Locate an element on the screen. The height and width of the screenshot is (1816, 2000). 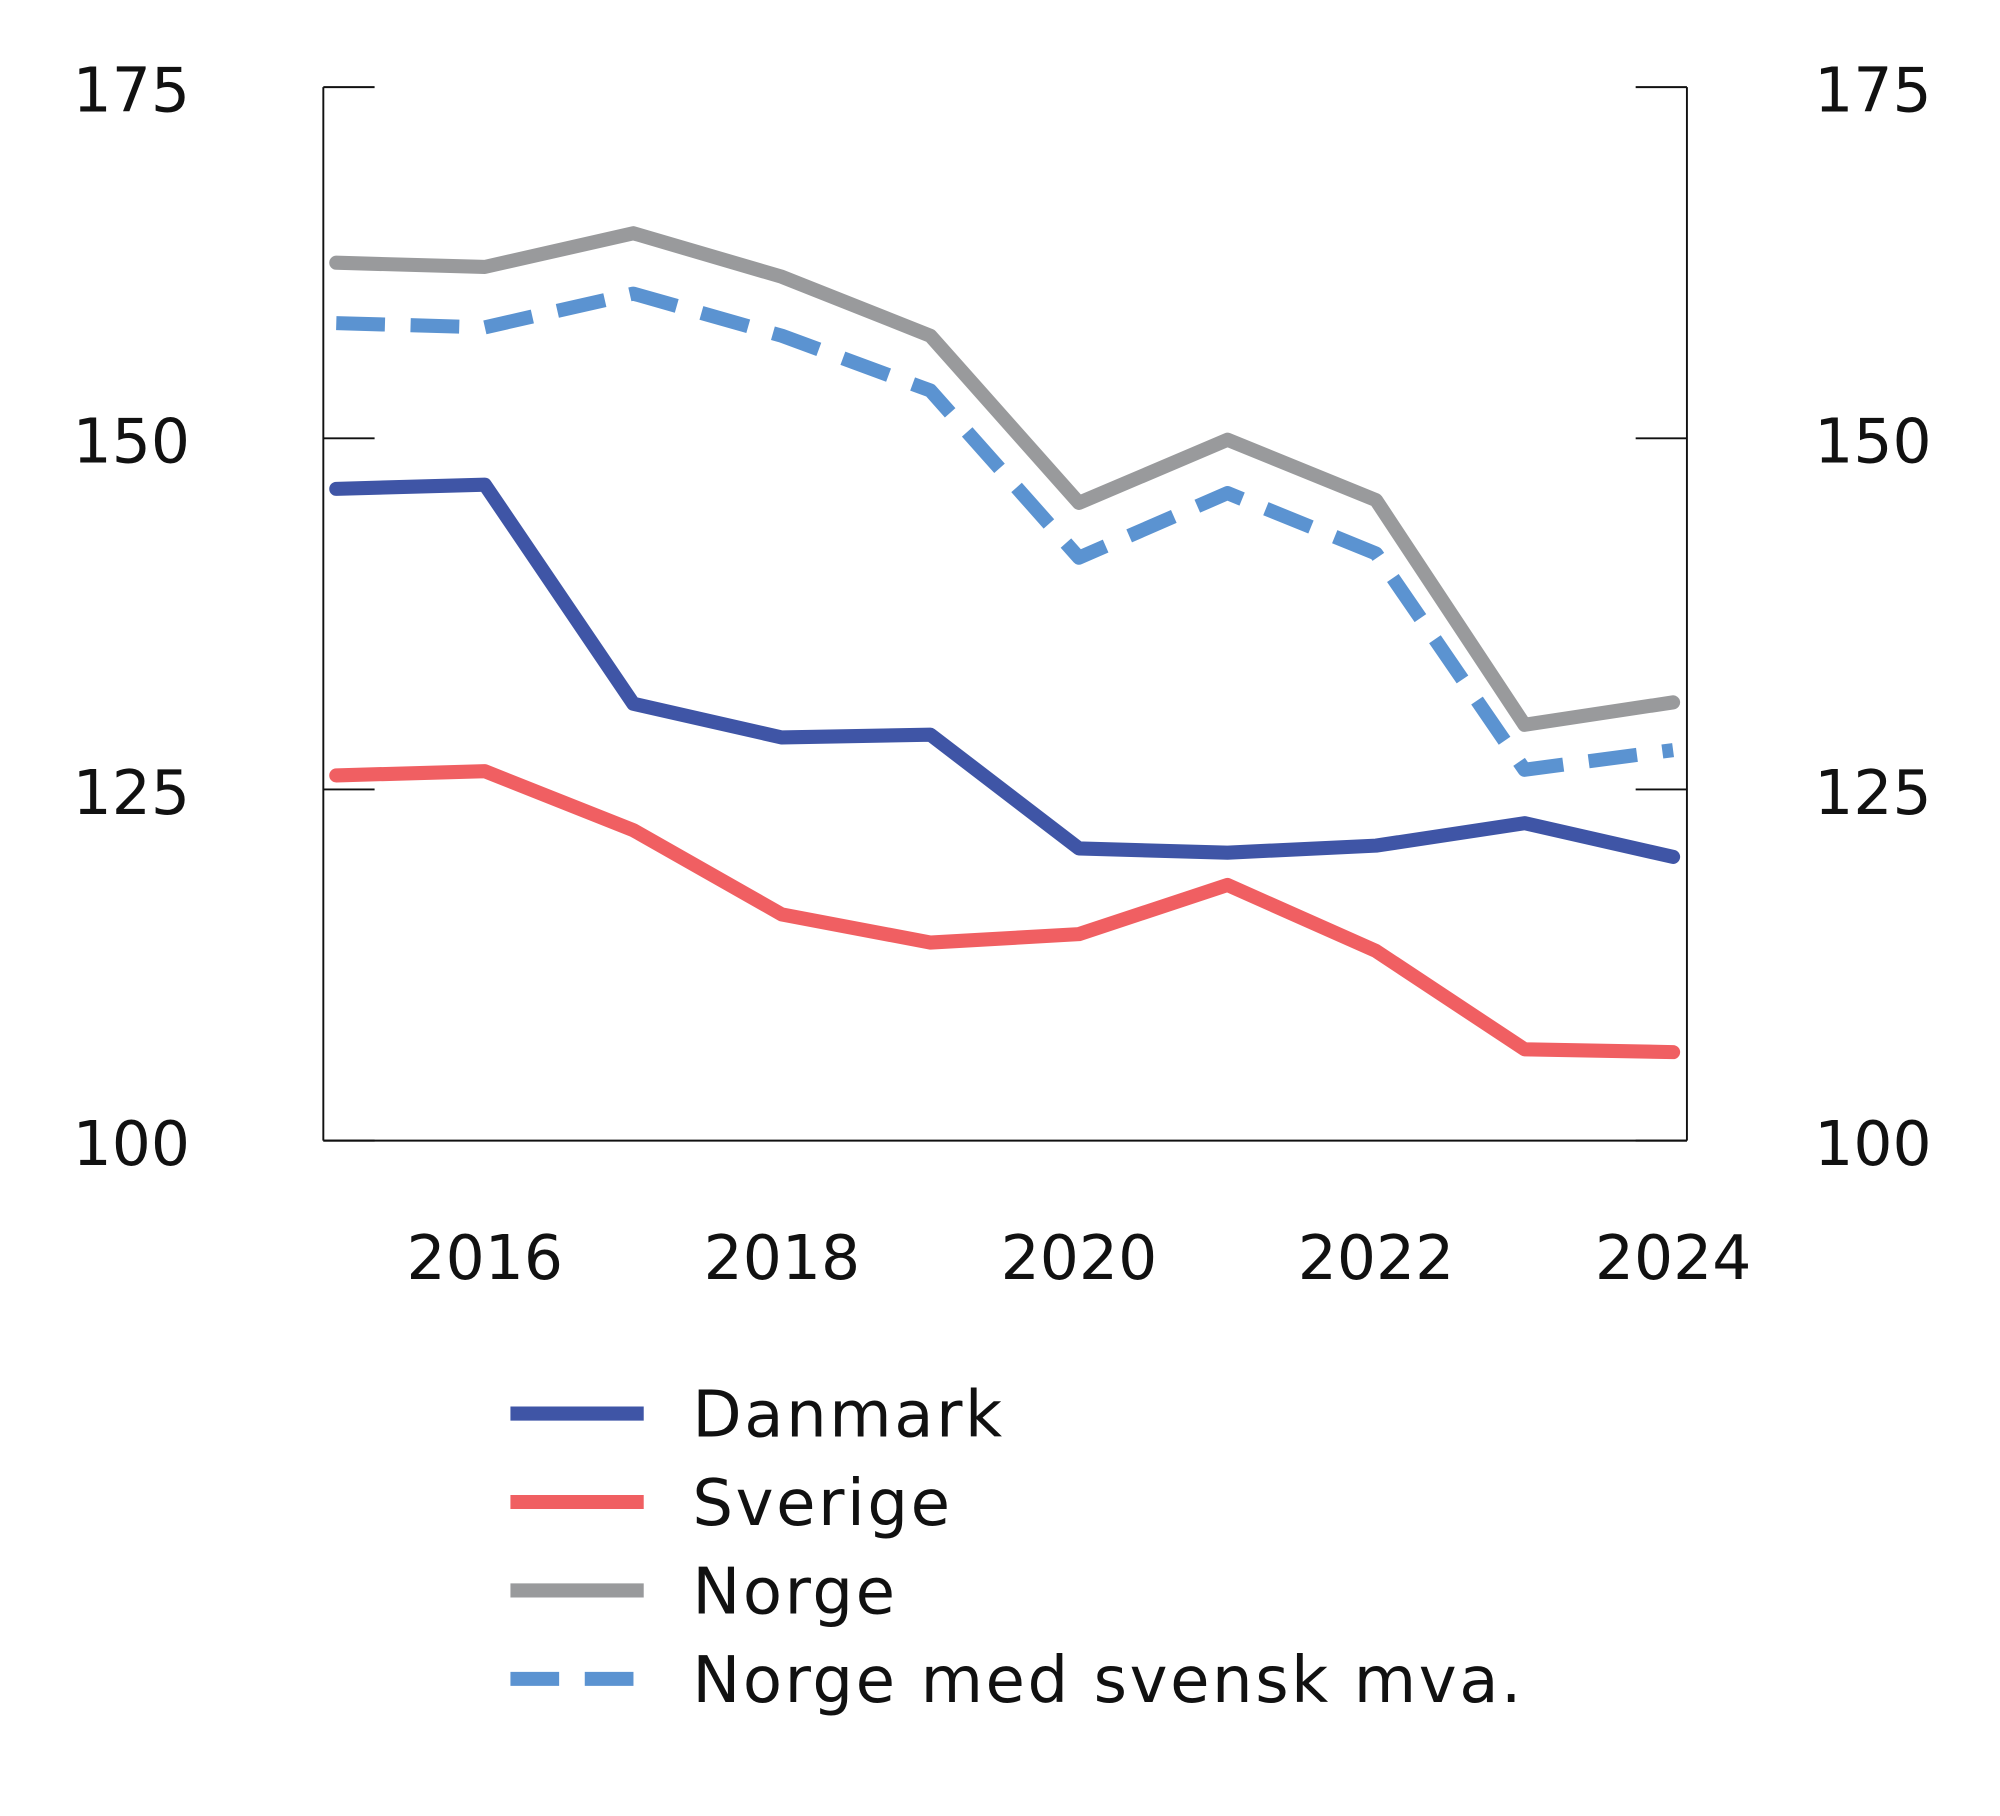
left-tick-label: 125 is located at coordinates (131, 793).